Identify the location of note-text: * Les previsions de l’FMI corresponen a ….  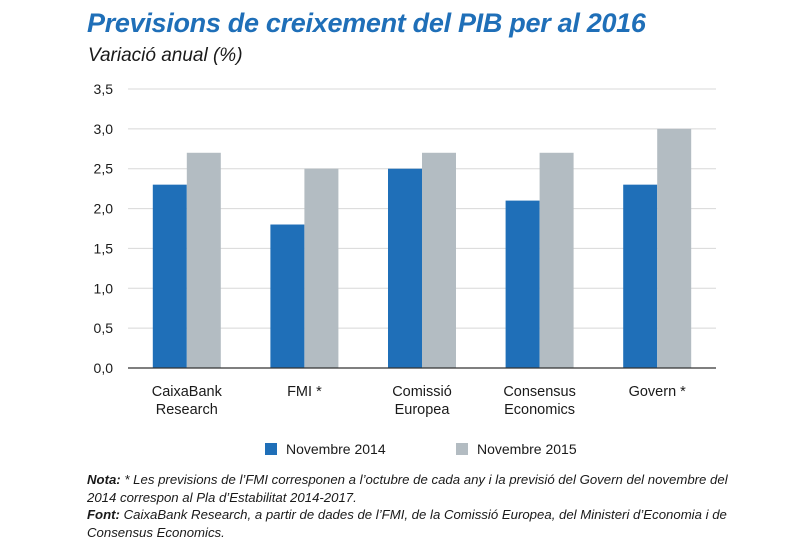
(407, 488).